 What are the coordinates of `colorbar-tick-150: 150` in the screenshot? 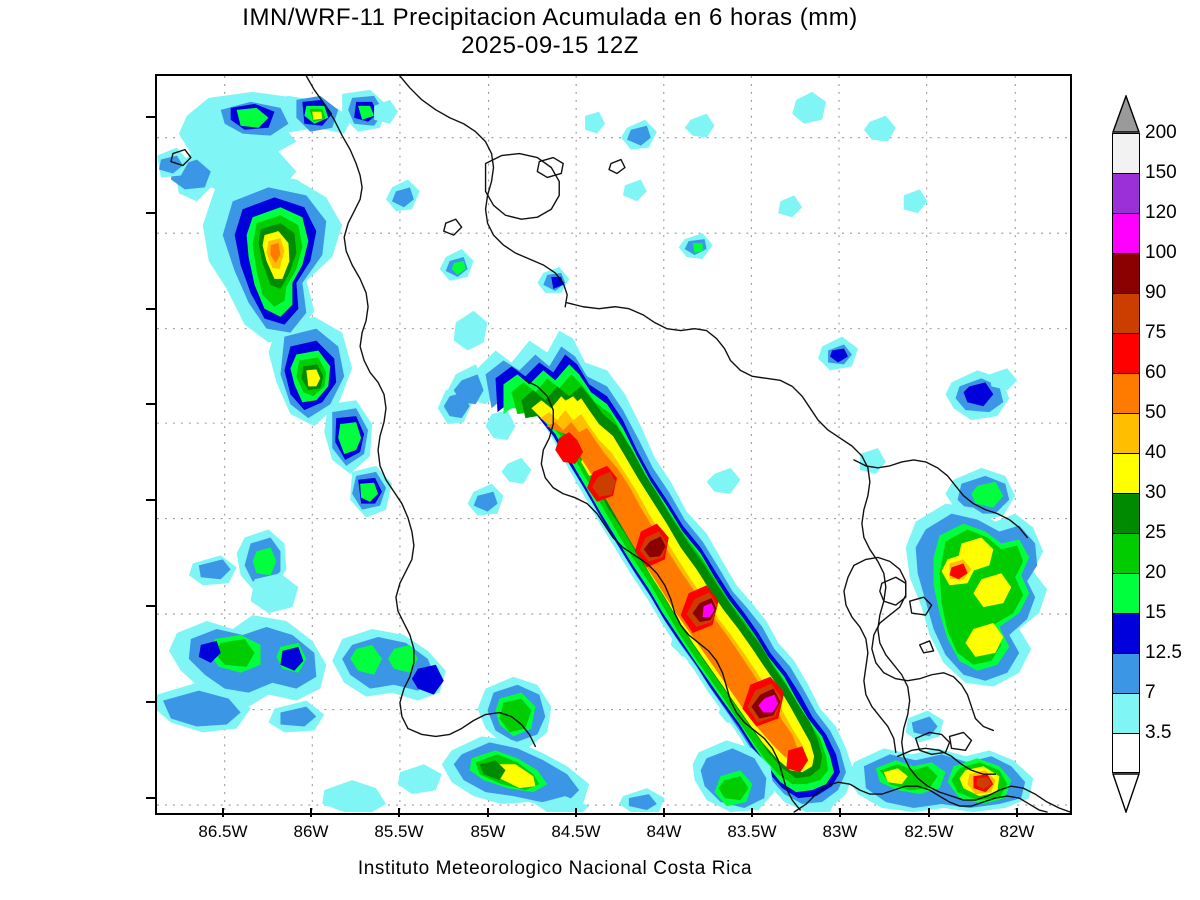 It's located at (1161, 172).